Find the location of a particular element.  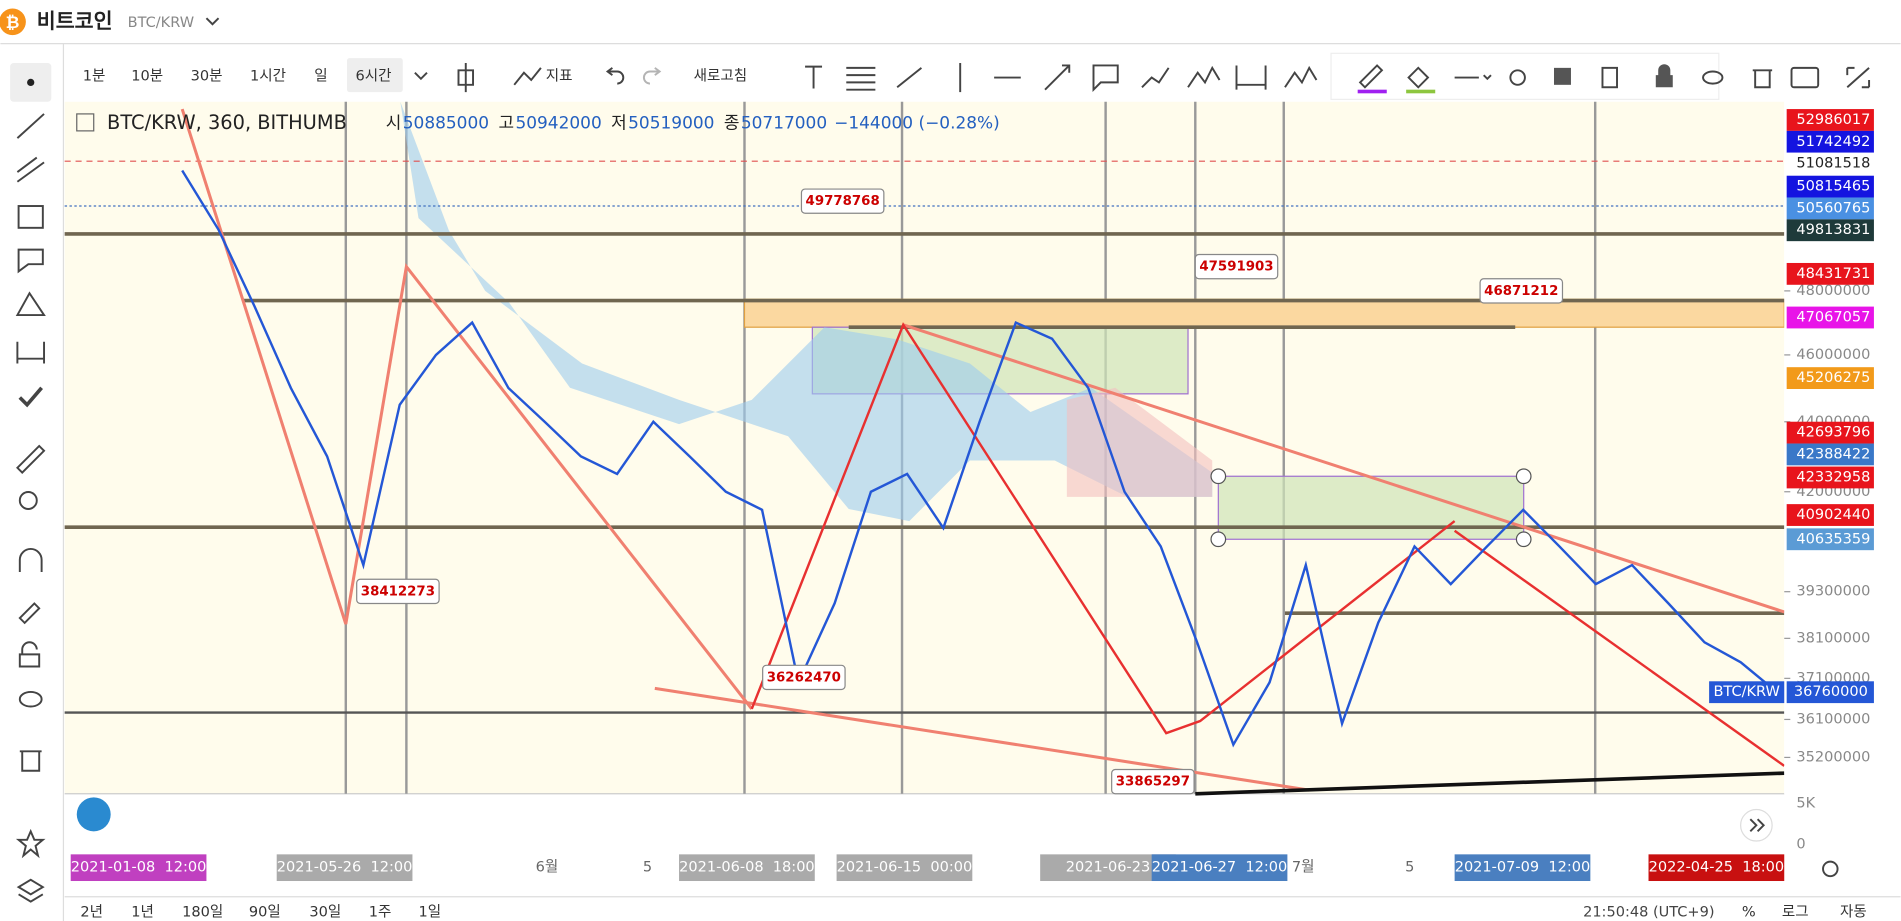

dot-tool is located at coordinates (31, 82).